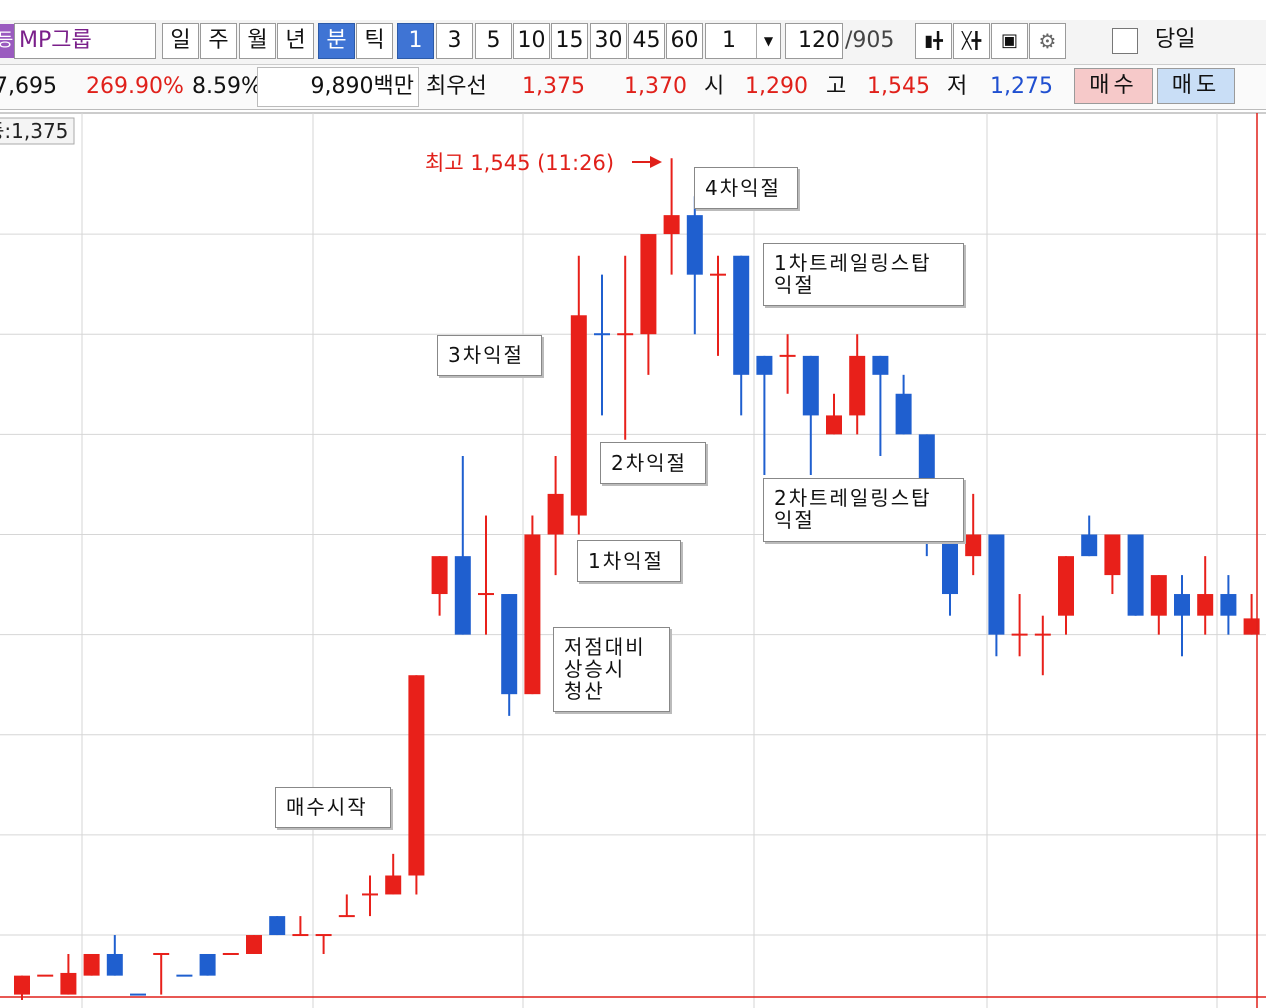 The width and height of the screenshot is (1266, 1008). Describe the element at coordinates (135, 86) in the screenshot. I see `change-rate: 269.90%` at that location.